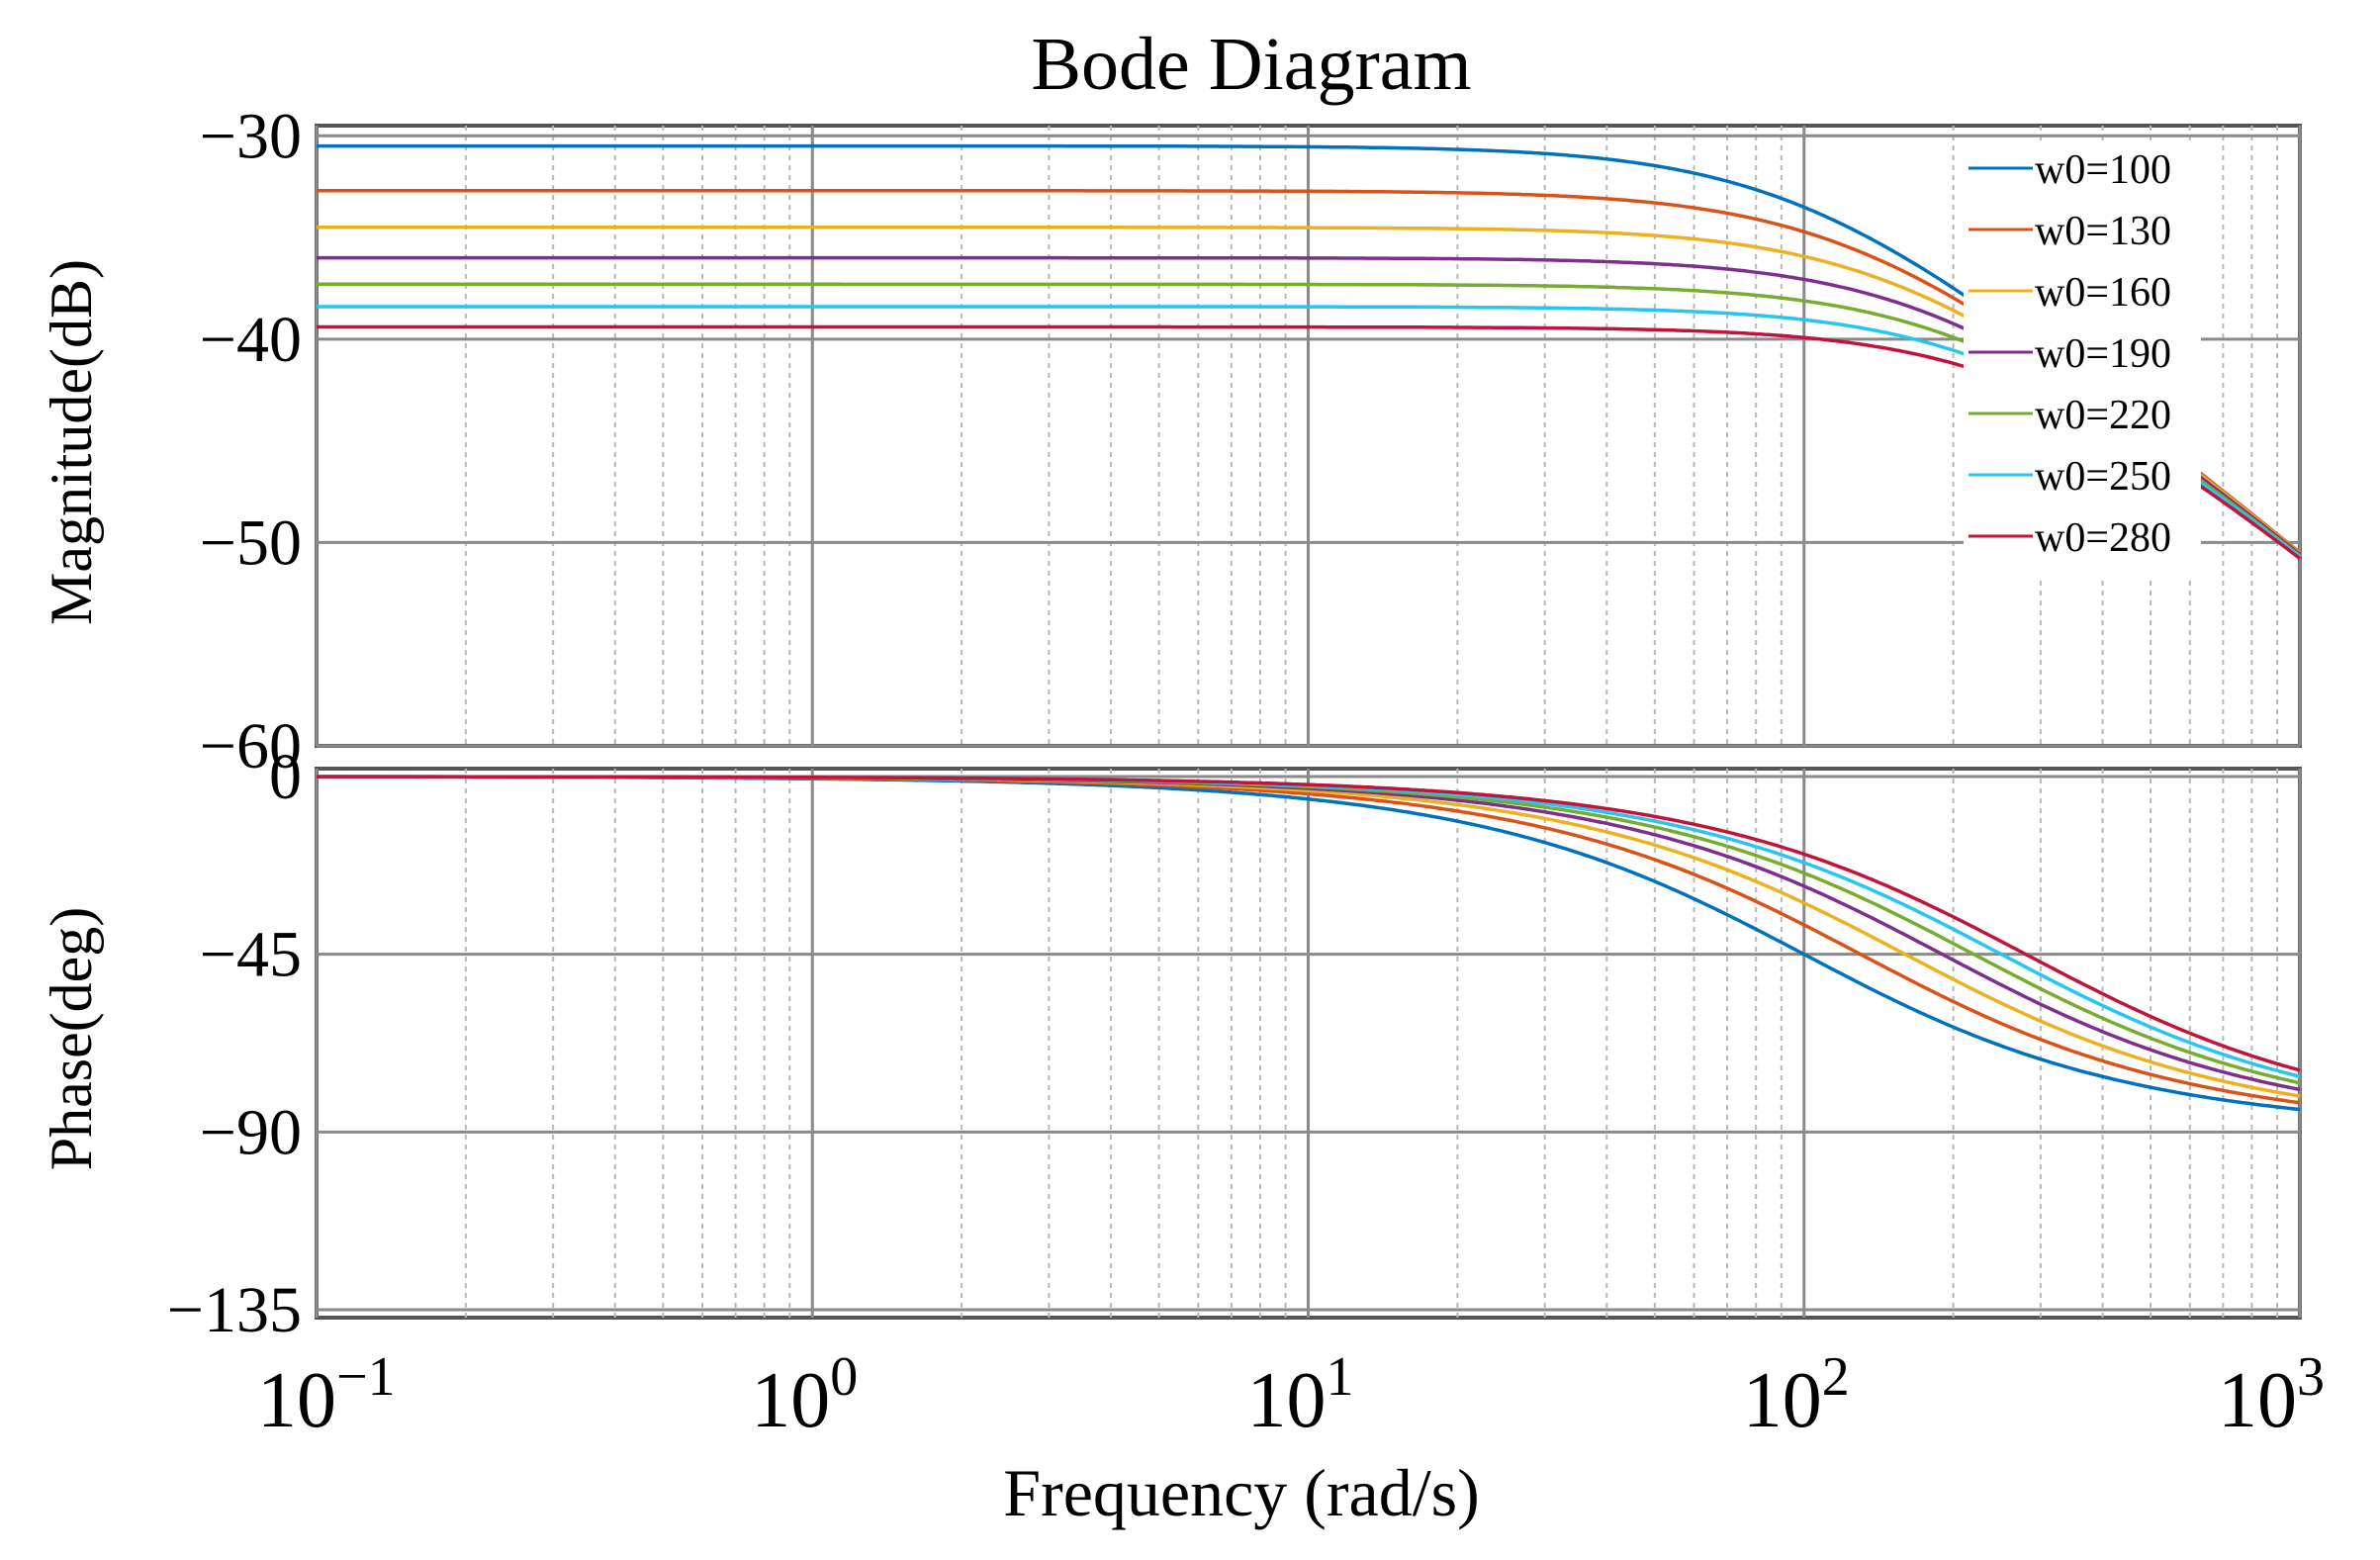 This screenshot has width=2380, height=1560. I want to click on y-tick-label: −30, so click(251, 136).